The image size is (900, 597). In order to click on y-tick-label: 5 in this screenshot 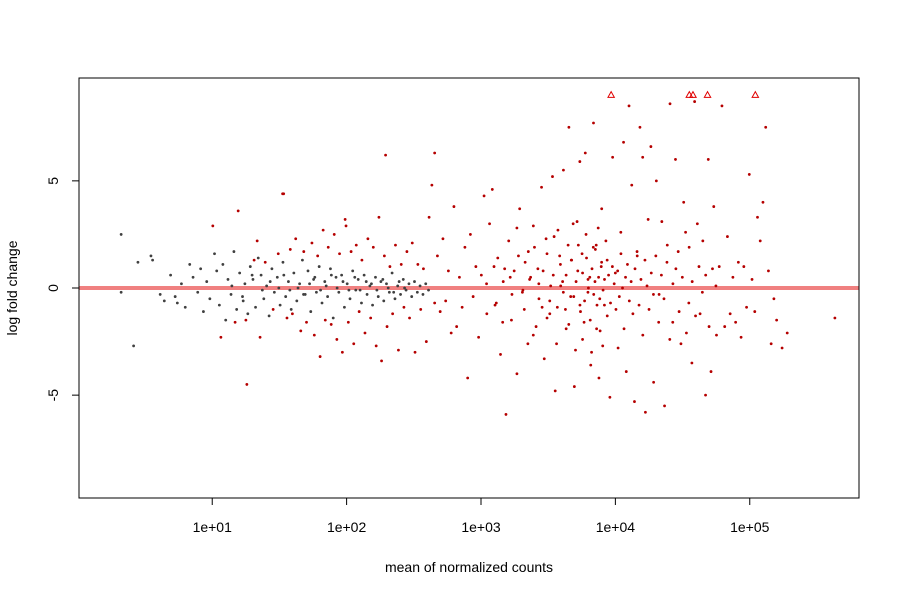, I will do `click(53, 181)`.